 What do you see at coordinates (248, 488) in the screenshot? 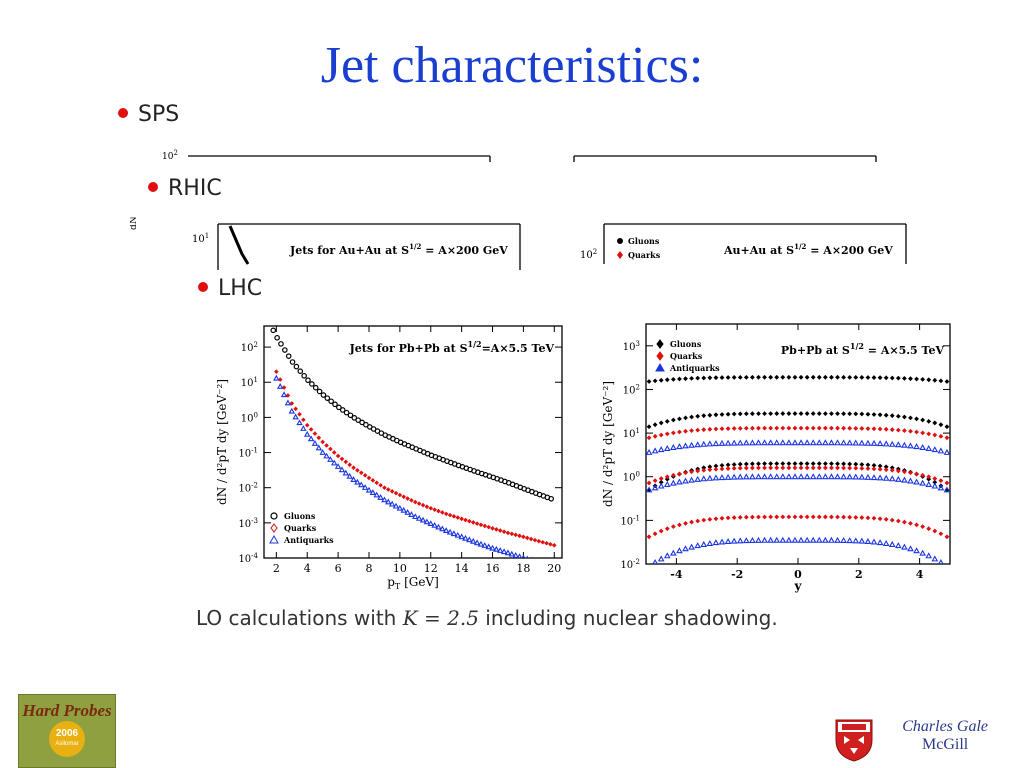
I see `y-tick-label: 10-2` at bounding box center [248, 488].